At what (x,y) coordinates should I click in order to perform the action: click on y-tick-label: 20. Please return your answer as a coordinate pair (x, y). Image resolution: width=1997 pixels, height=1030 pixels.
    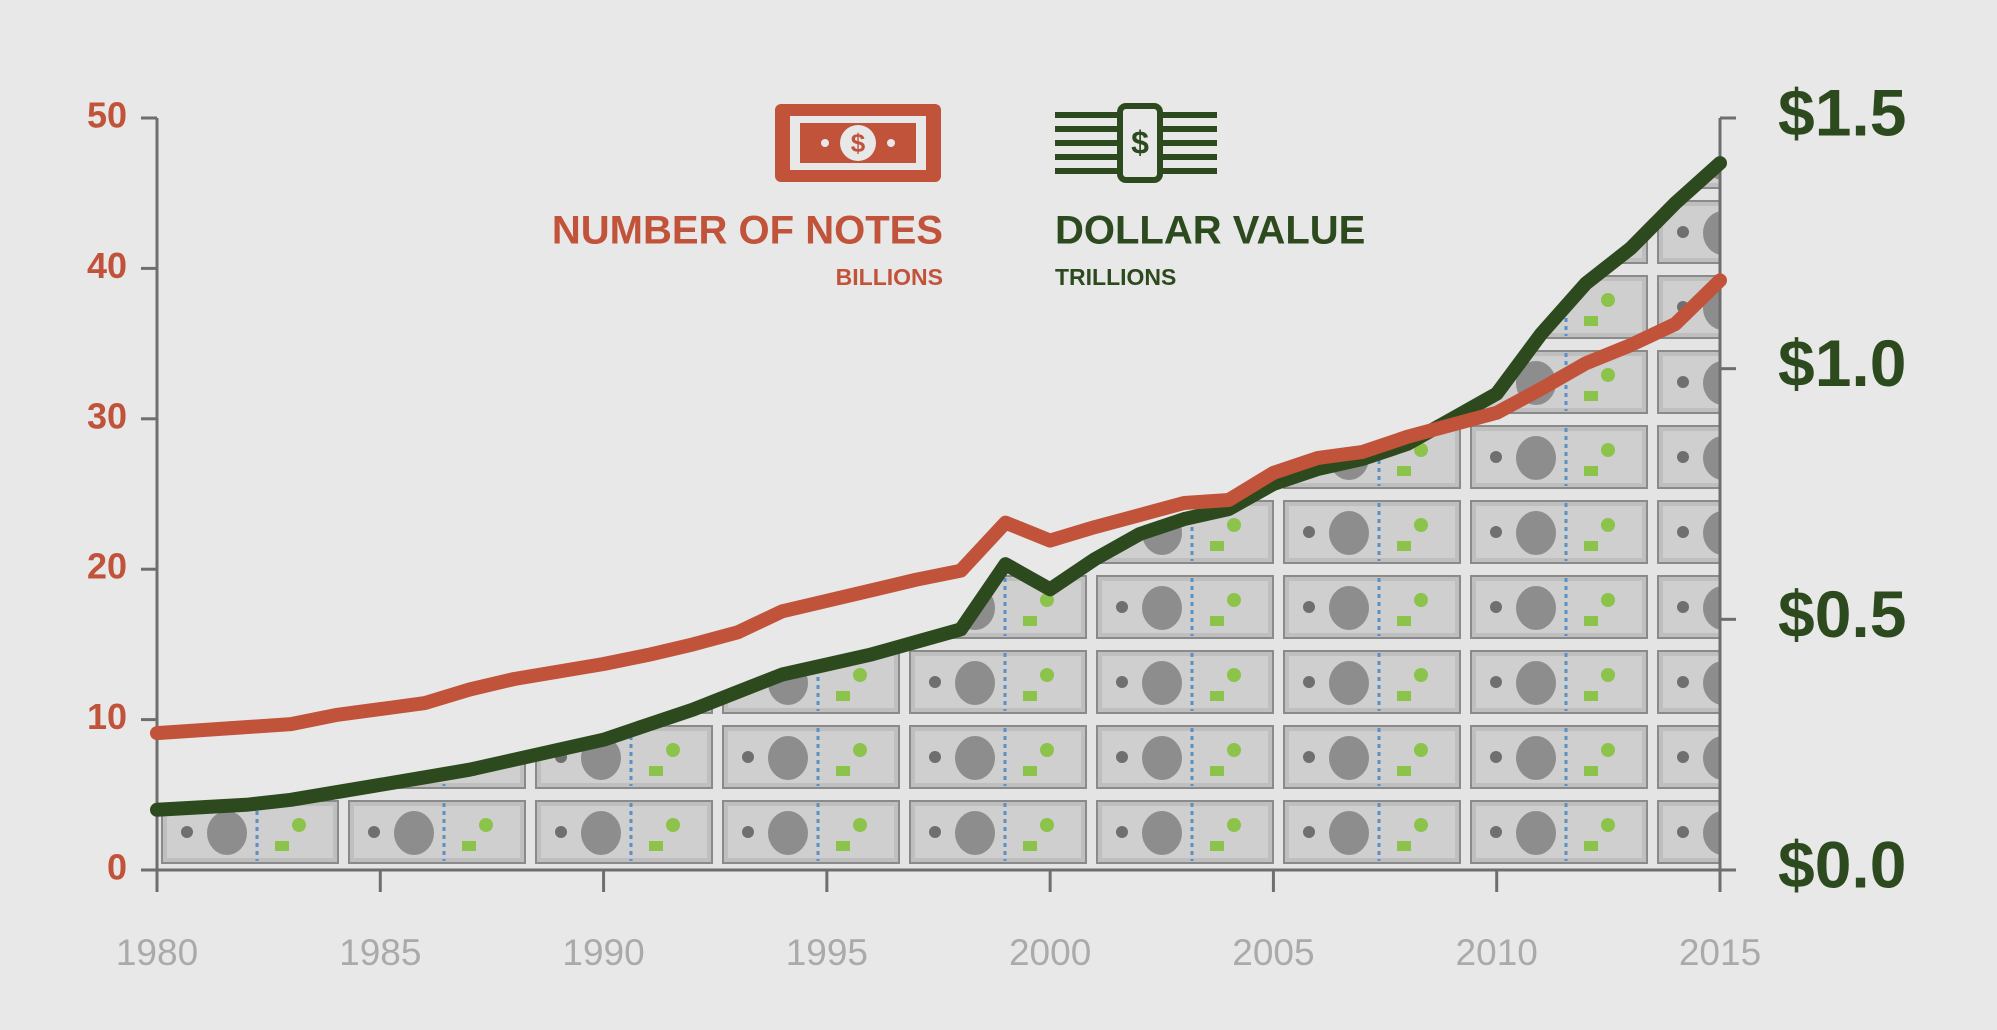
    Looking at the image, I should click on (107, 566).